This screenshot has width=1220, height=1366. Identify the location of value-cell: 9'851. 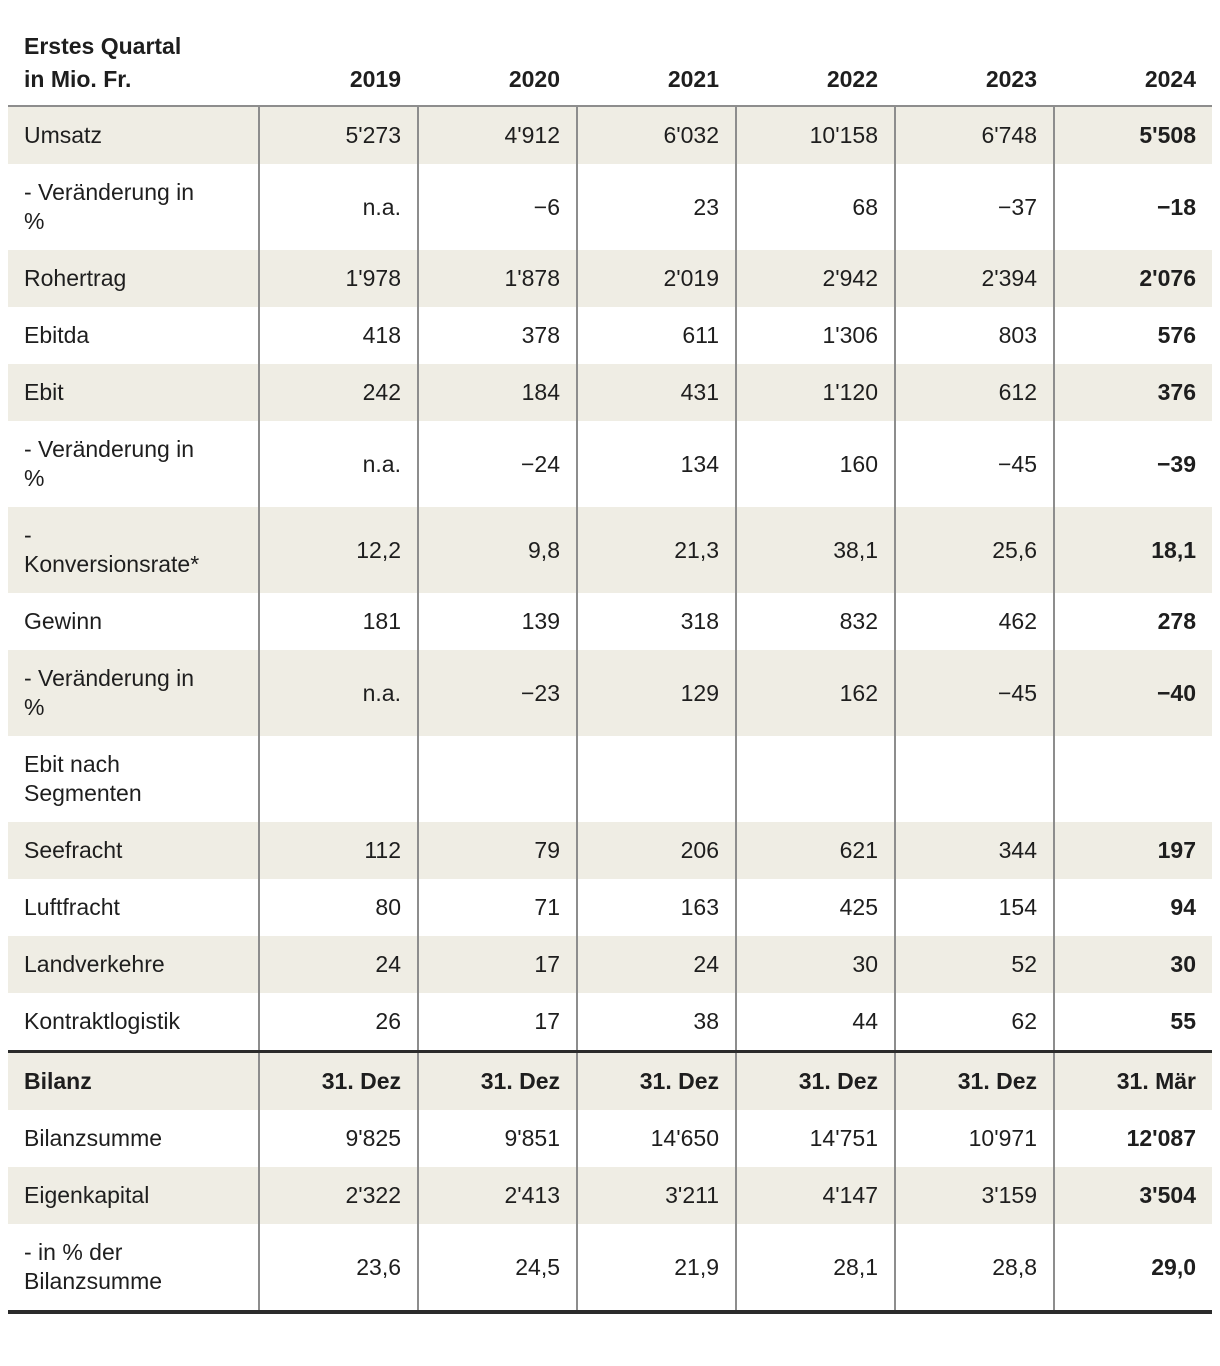
(496, 1138).